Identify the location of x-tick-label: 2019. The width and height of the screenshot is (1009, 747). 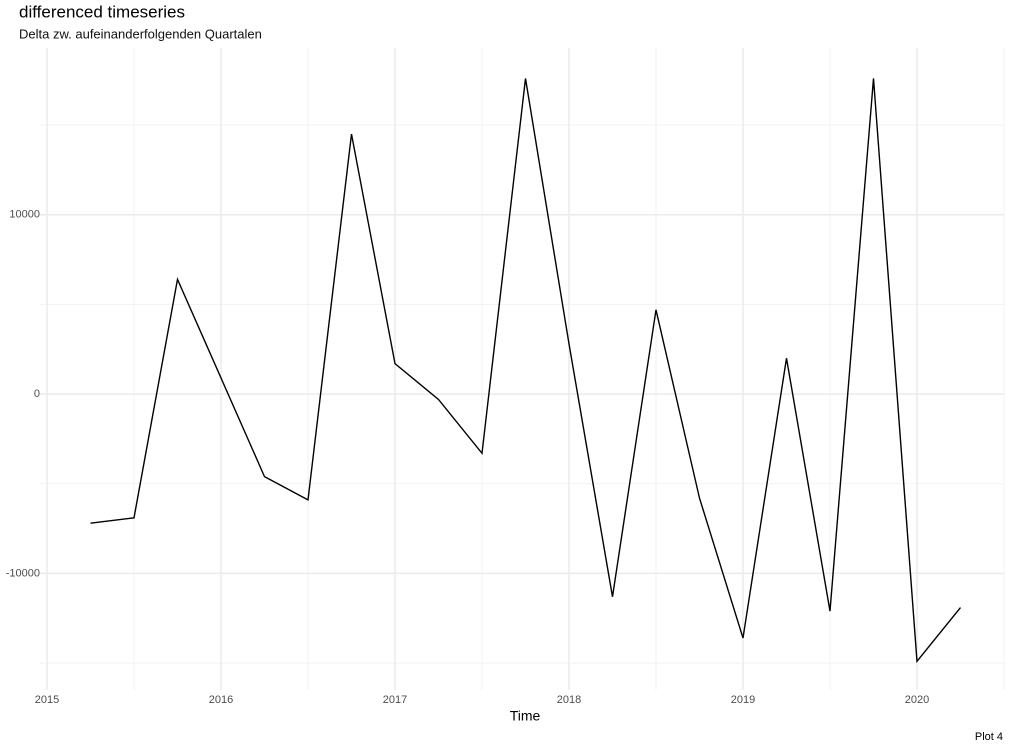
(743, 700).